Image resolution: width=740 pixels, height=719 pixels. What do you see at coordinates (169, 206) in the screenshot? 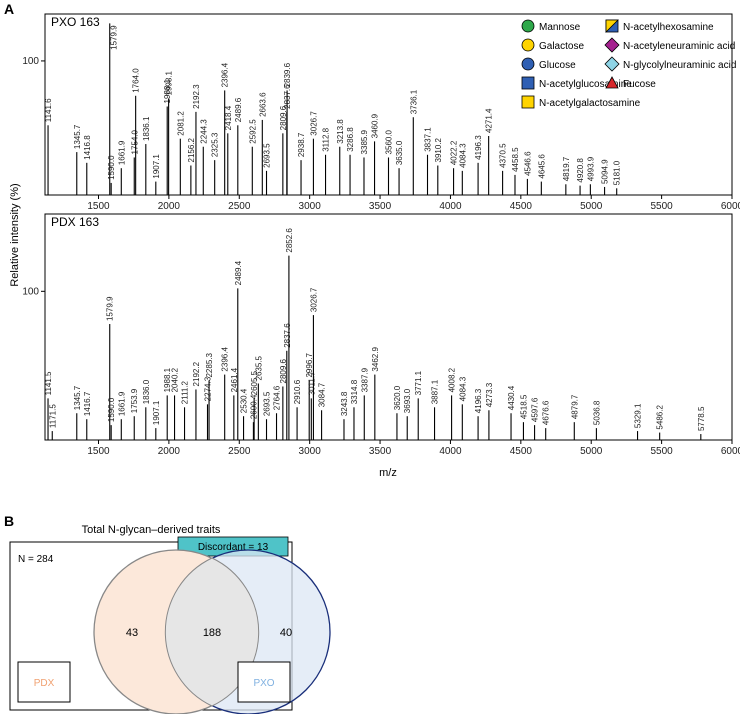
I see `x-tick-label: 2000` at bounding box center [169, 206].